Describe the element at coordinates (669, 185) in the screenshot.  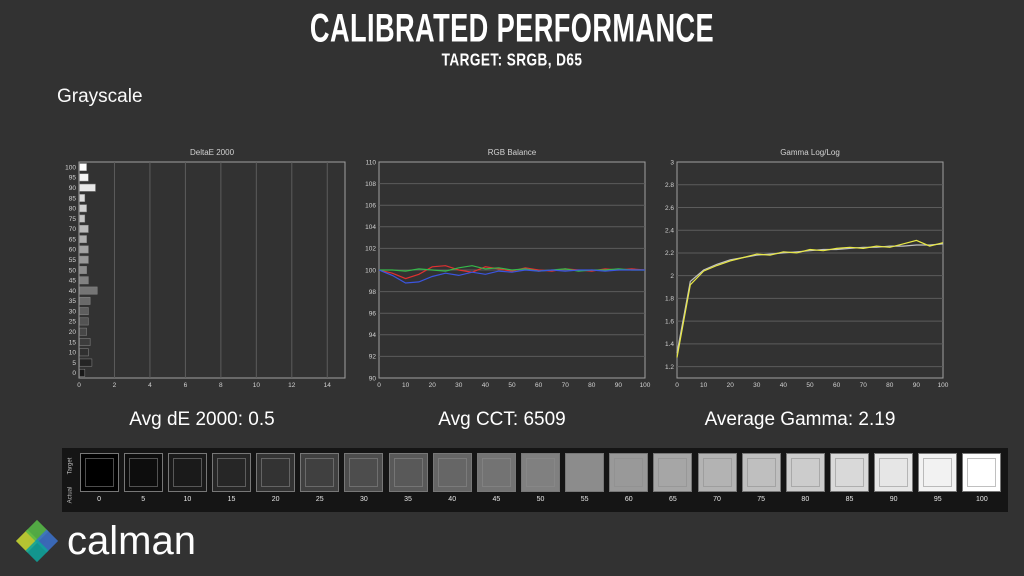
I see `tick-label: 2.8` at that location.